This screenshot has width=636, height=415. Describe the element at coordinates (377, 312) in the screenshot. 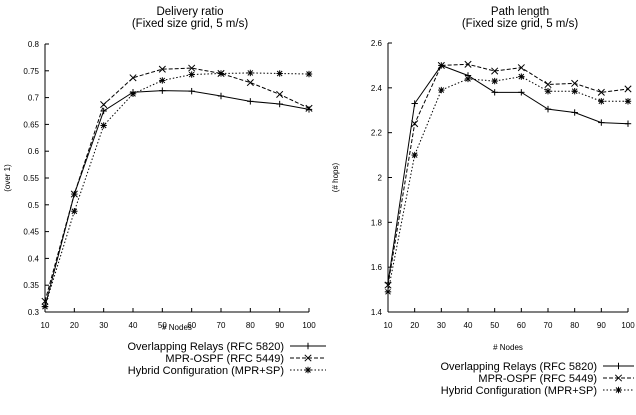

I see `y-tick-label: 1.4` at that location.